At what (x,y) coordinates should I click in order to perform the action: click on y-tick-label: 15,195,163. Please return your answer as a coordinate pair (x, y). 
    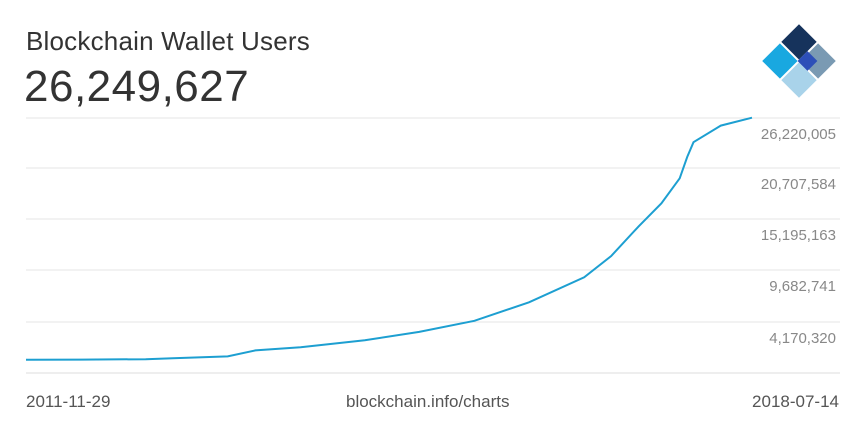
    Looking at the image, I should click on (798, 235).